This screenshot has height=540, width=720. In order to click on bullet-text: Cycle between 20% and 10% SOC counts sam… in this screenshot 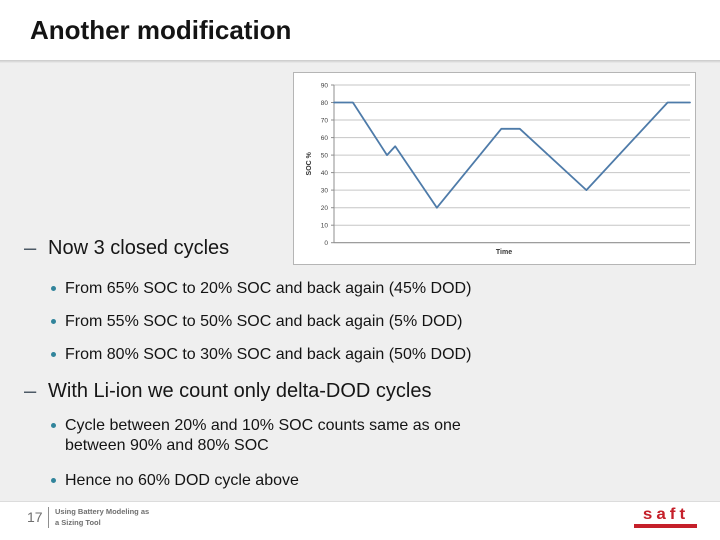, I will do `click(263, 435)`.